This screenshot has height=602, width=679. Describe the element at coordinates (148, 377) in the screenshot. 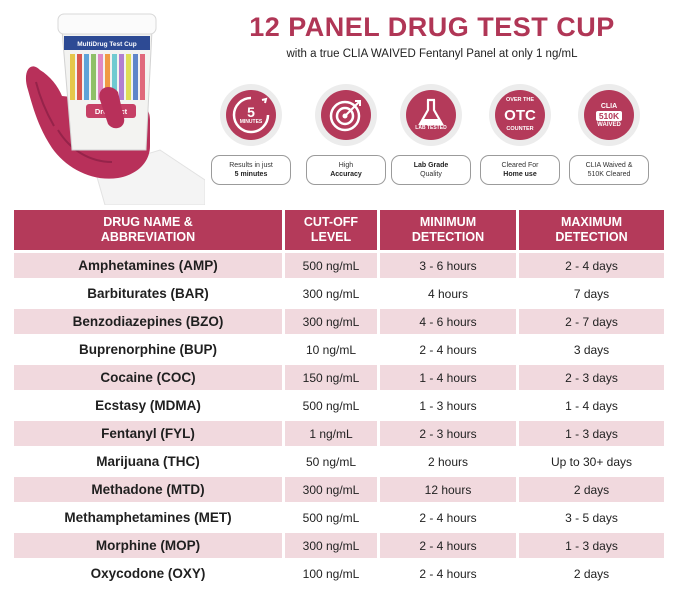

I see `drug-name: Cocaine (COC)` at that location.